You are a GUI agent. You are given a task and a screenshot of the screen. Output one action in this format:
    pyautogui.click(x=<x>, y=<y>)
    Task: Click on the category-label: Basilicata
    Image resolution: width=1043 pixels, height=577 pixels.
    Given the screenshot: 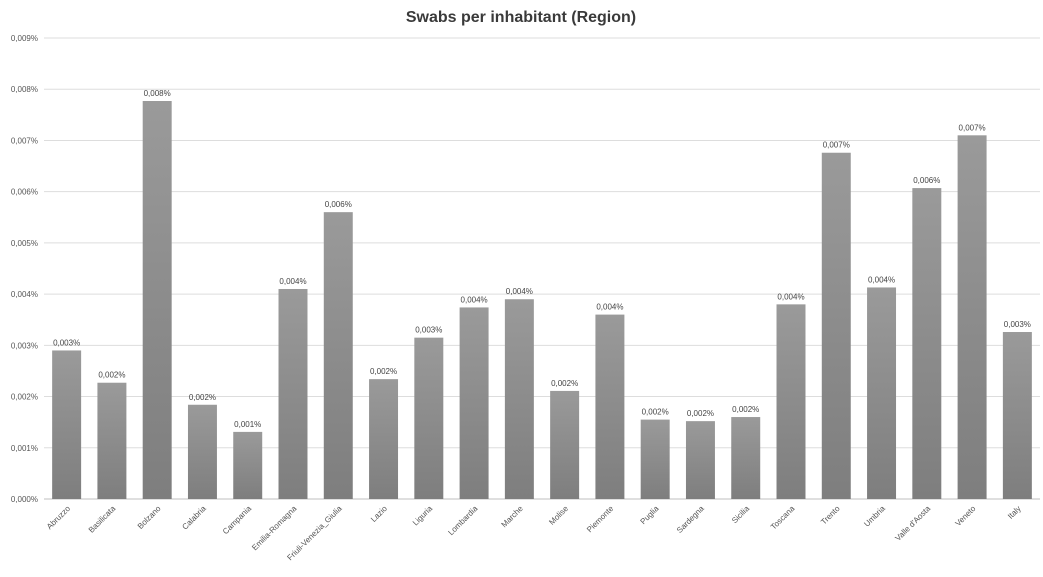 What is the action you would take?
    pyautogui.click(x=102, y=519)
    